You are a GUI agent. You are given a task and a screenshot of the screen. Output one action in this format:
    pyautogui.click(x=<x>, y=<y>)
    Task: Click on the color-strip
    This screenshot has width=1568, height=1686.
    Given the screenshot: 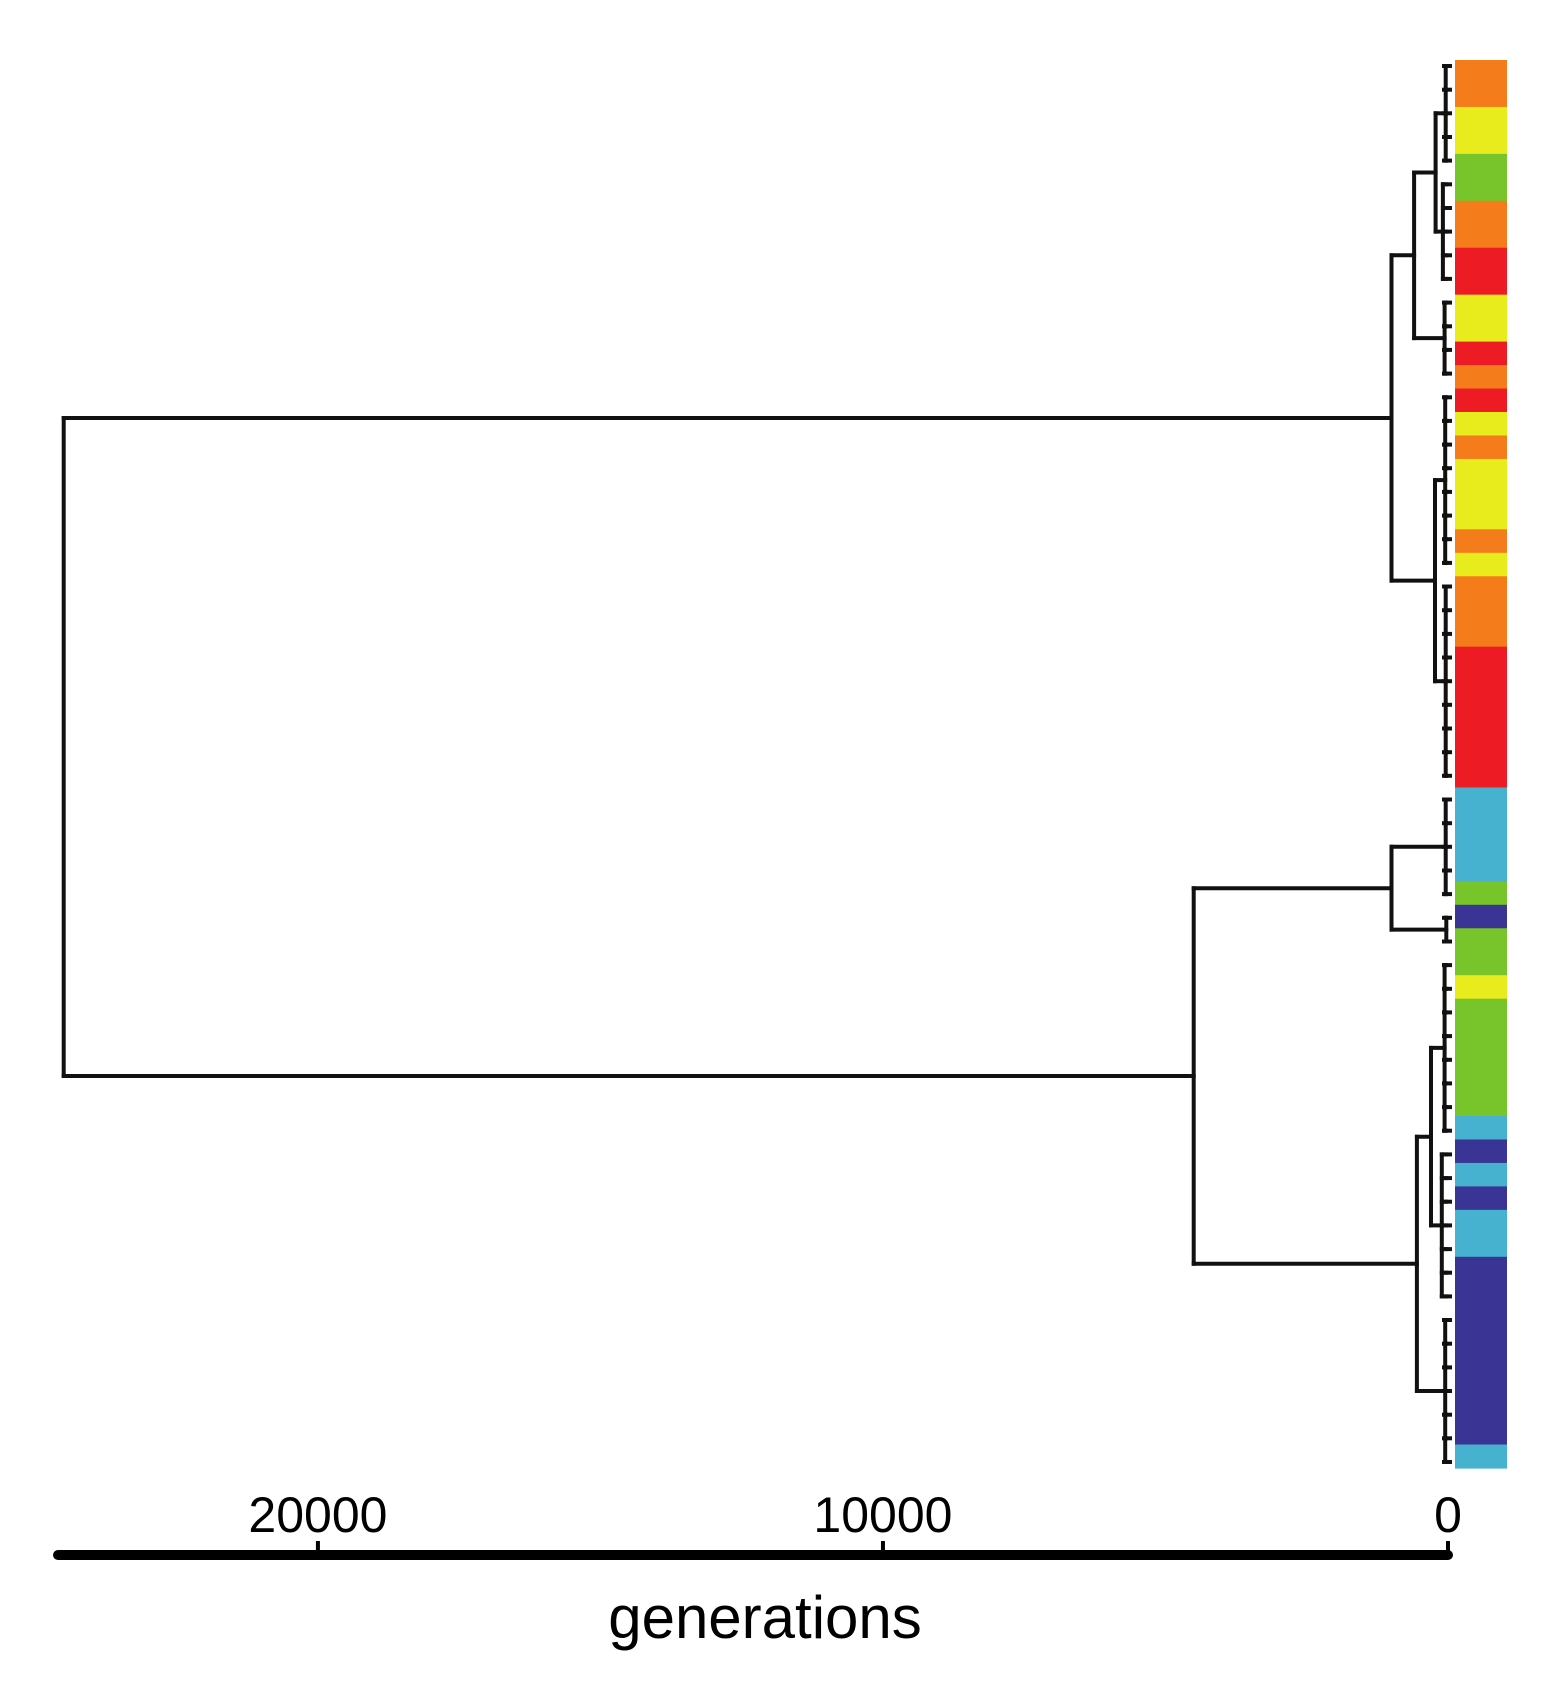 What is the action you would take?
    pyautogui.click(x=1481, y=764)
    